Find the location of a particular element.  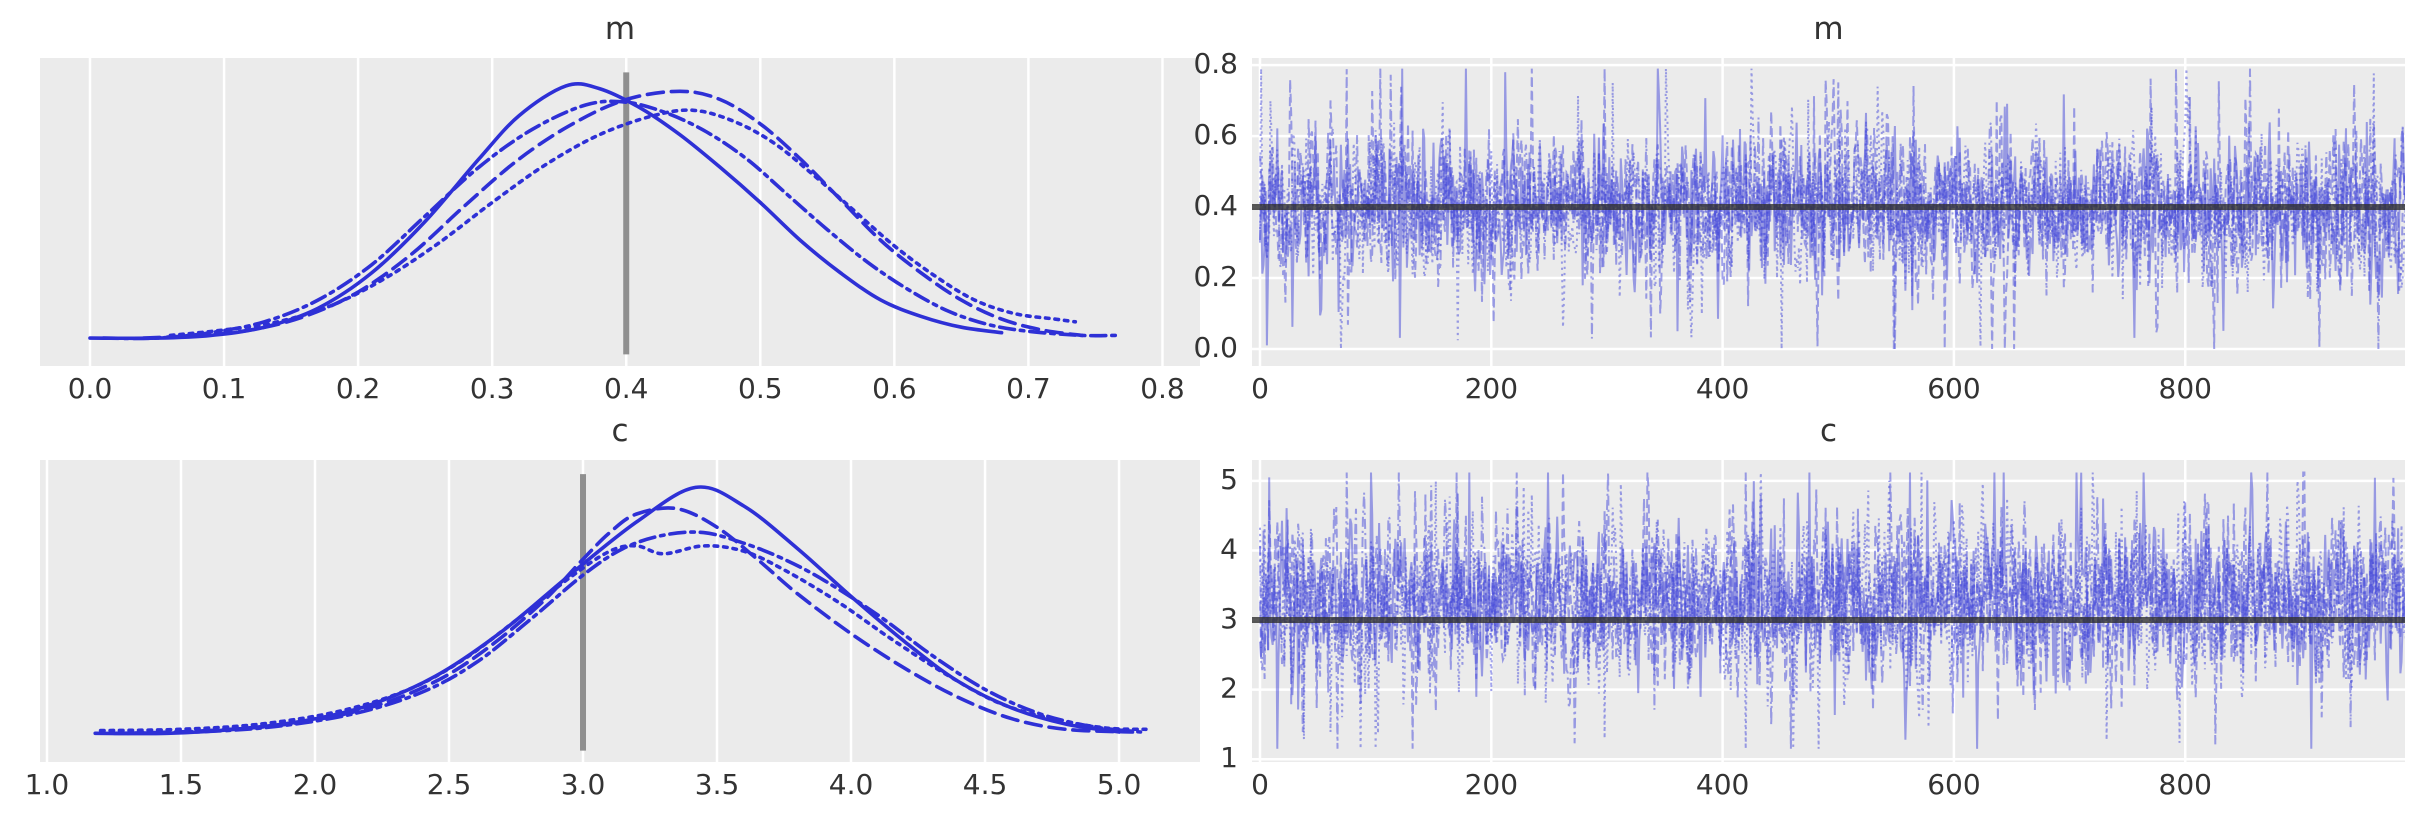

x-tick-label: 4.0 is located at coordinates (851, 784).